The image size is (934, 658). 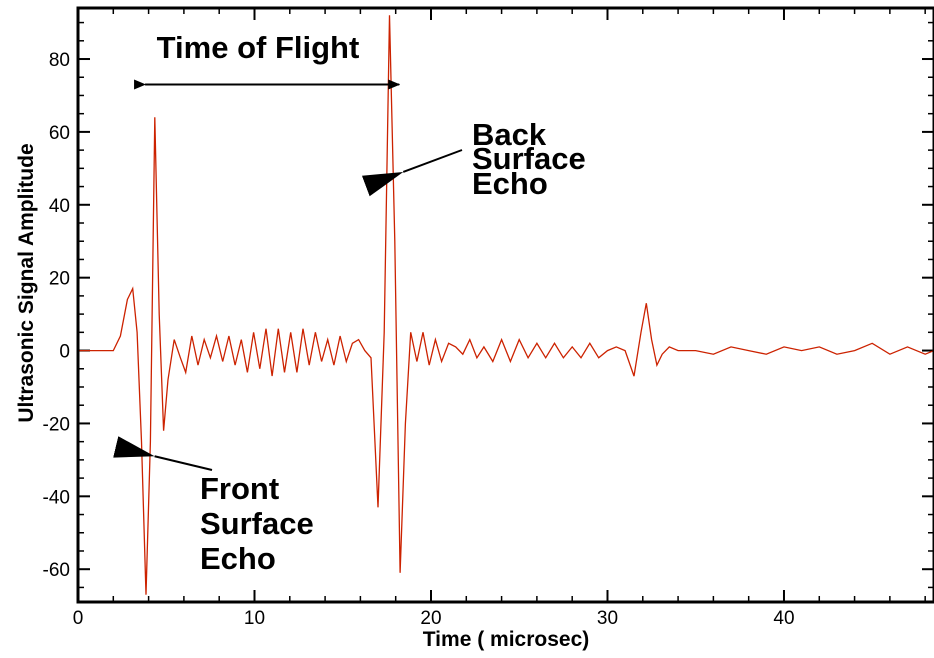 What do you see at coordinates (78, 618) in the screenshot?
I see `x-tick-label: 0` at bounding box center [78, 618].